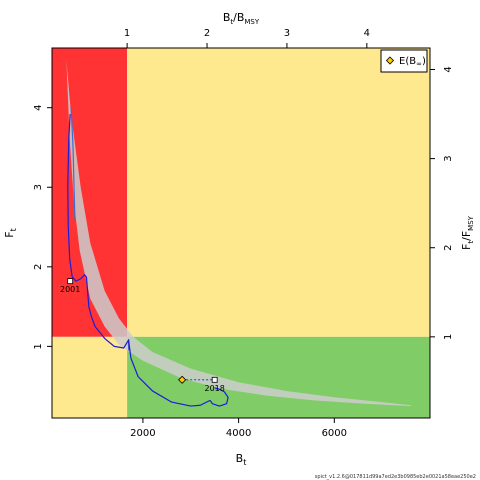 The image size is (480, 480). What do you see at coordinates (10, 232) in the screenshot?
I see `y-axis-title: Ft` at bounding box center [10, 232].